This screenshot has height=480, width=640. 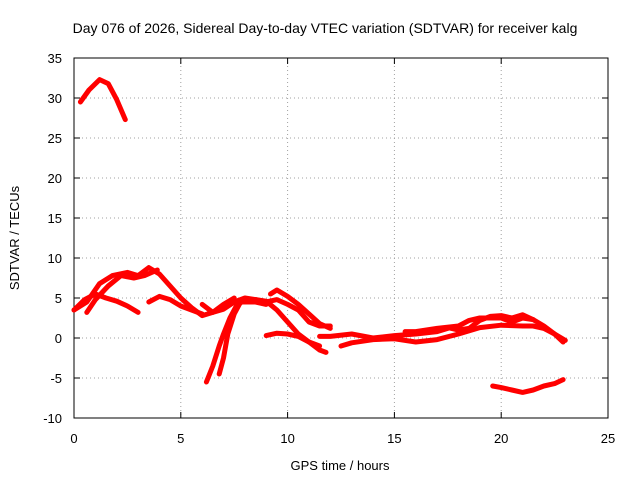 What do you see at coordinates (340, 465) in the screenshot?
I see `x-axis-label: GPS time / hours` at bounding box center [340, 465].